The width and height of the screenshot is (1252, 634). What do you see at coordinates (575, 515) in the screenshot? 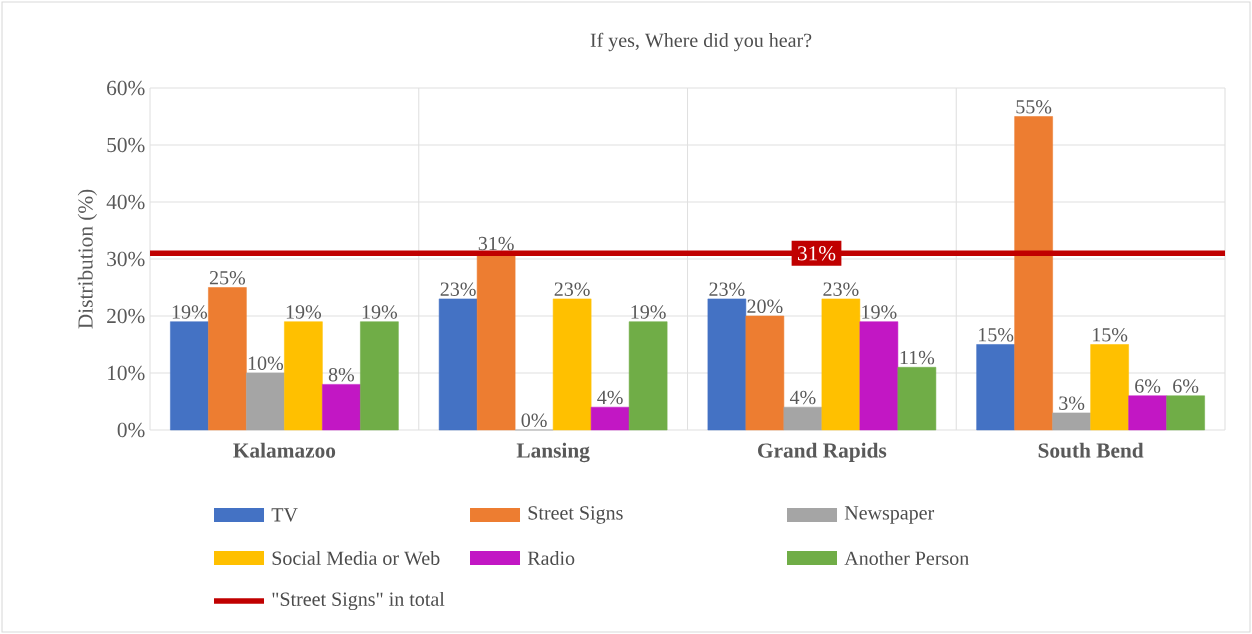
I see `legend-label: Street Signs` at bounding box center [575, 515].